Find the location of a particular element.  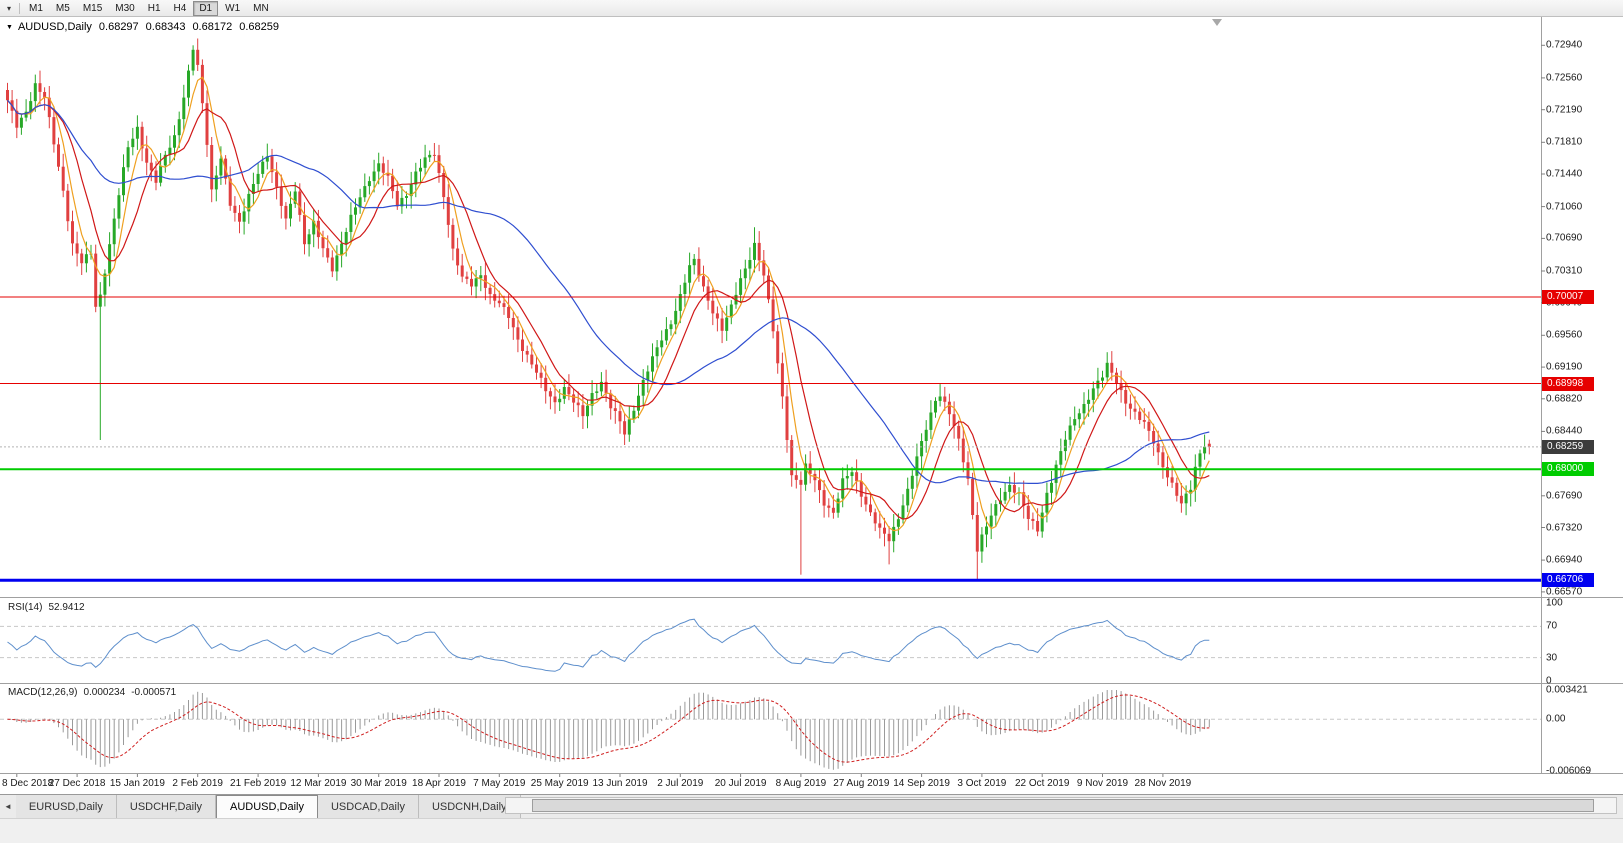

timeframe-button-m1: M1 is located at coordinates (36, 8).